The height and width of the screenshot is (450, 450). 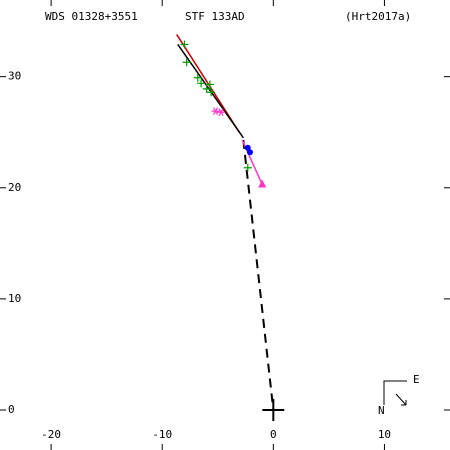 I want to click on y-tick-label: 10, so click(x=14, y=298).